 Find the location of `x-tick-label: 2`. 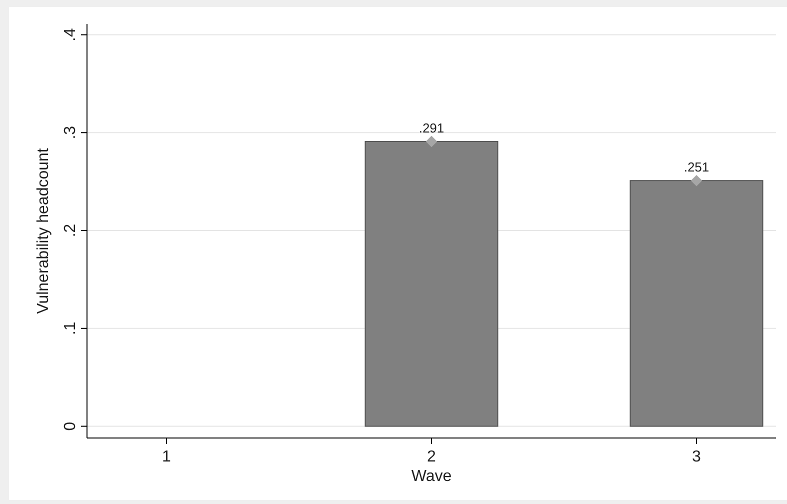

x-tick-label: 2 is located at coordinates (431, 457).